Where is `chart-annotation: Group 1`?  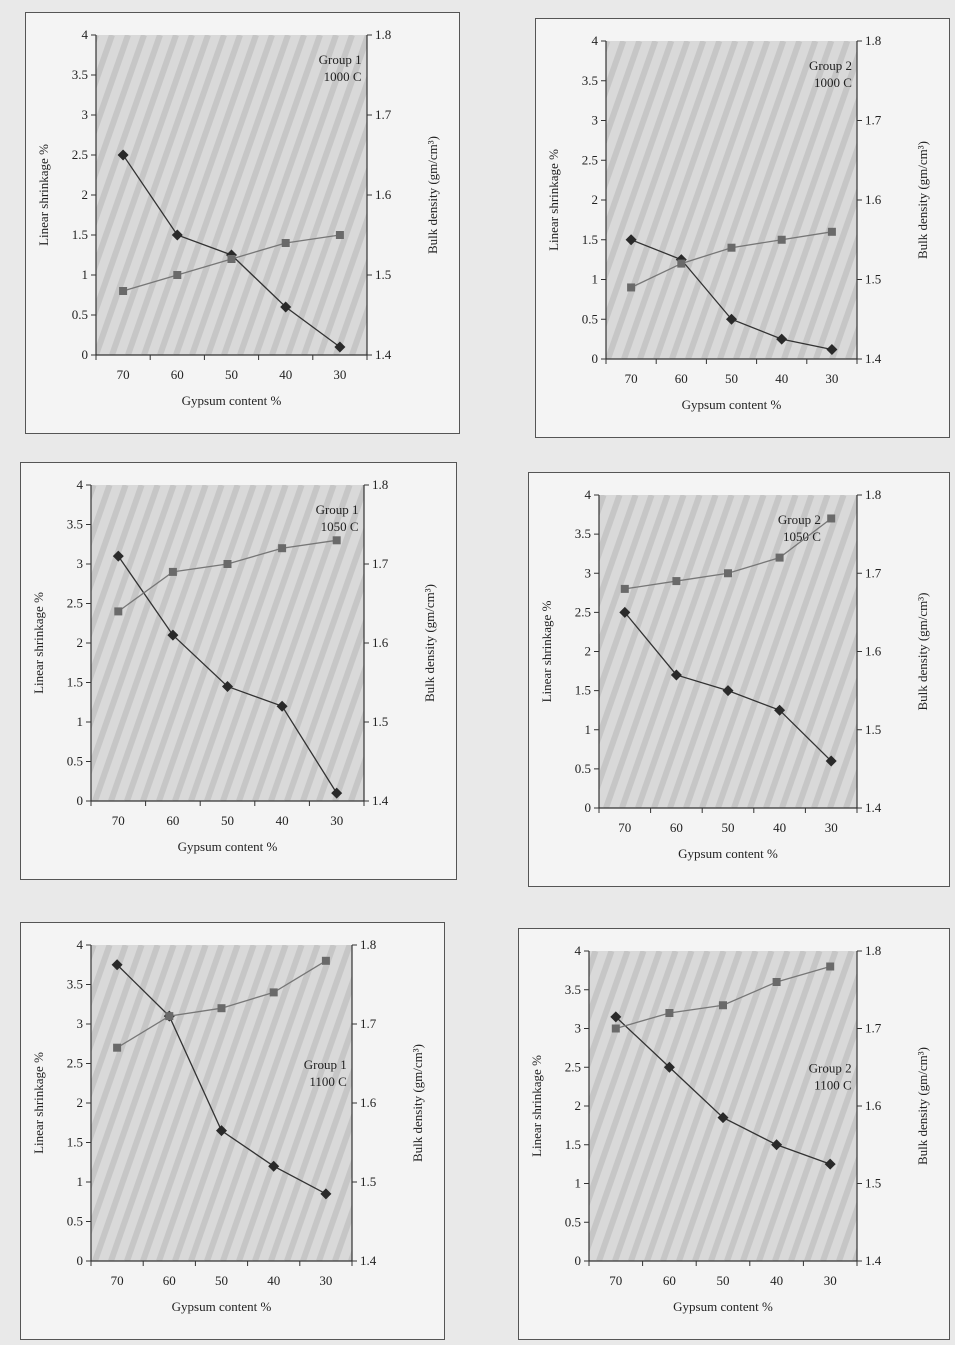
chart-annotation: Group 1 is located at coordinates (340, 59).